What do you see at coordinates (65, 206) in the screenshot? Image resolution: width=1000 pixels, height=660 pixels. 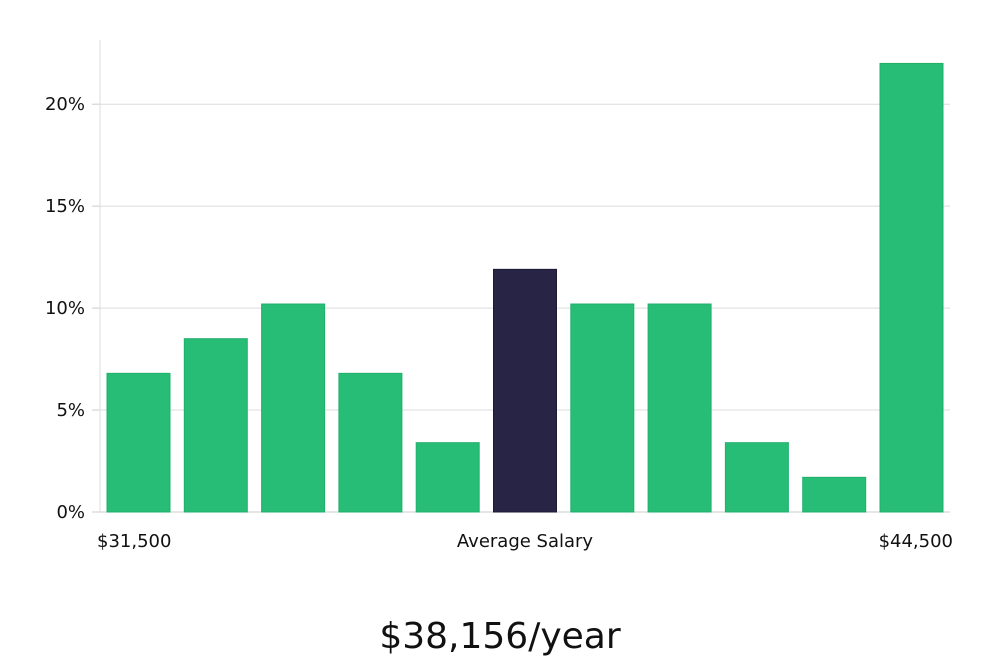 I see `y-tick-label: 15%` at bounding box center [65, 206].